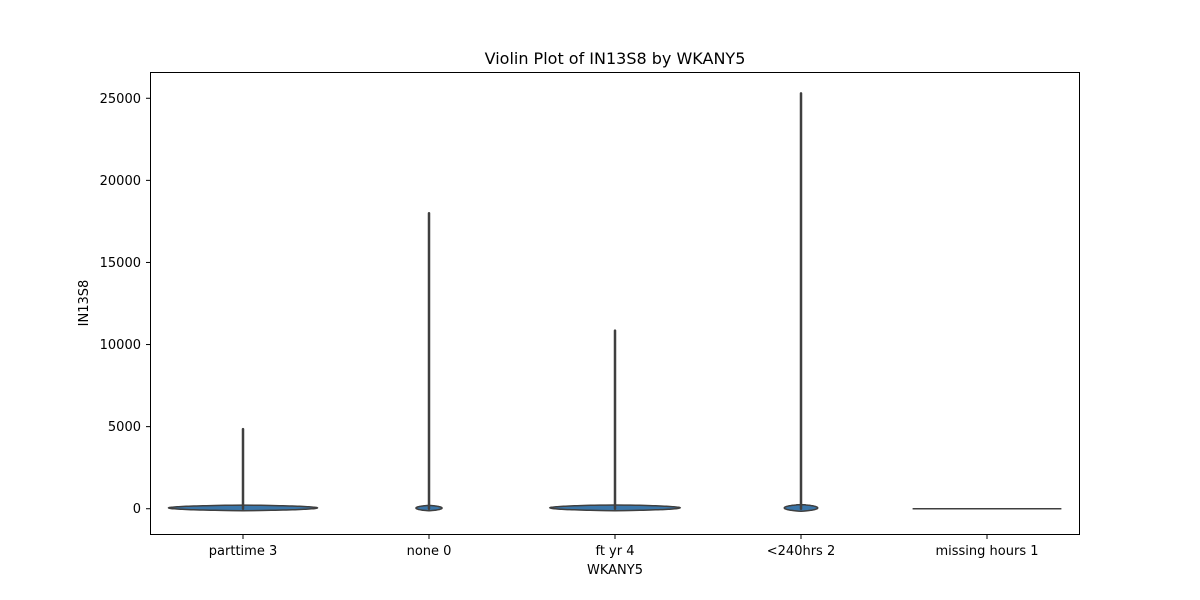 The width and height of the screenshot is (1200, 600). Describe the element at coordinates (120, 99) in the screenshot. I see `y-tick-label: 25000` at that location.